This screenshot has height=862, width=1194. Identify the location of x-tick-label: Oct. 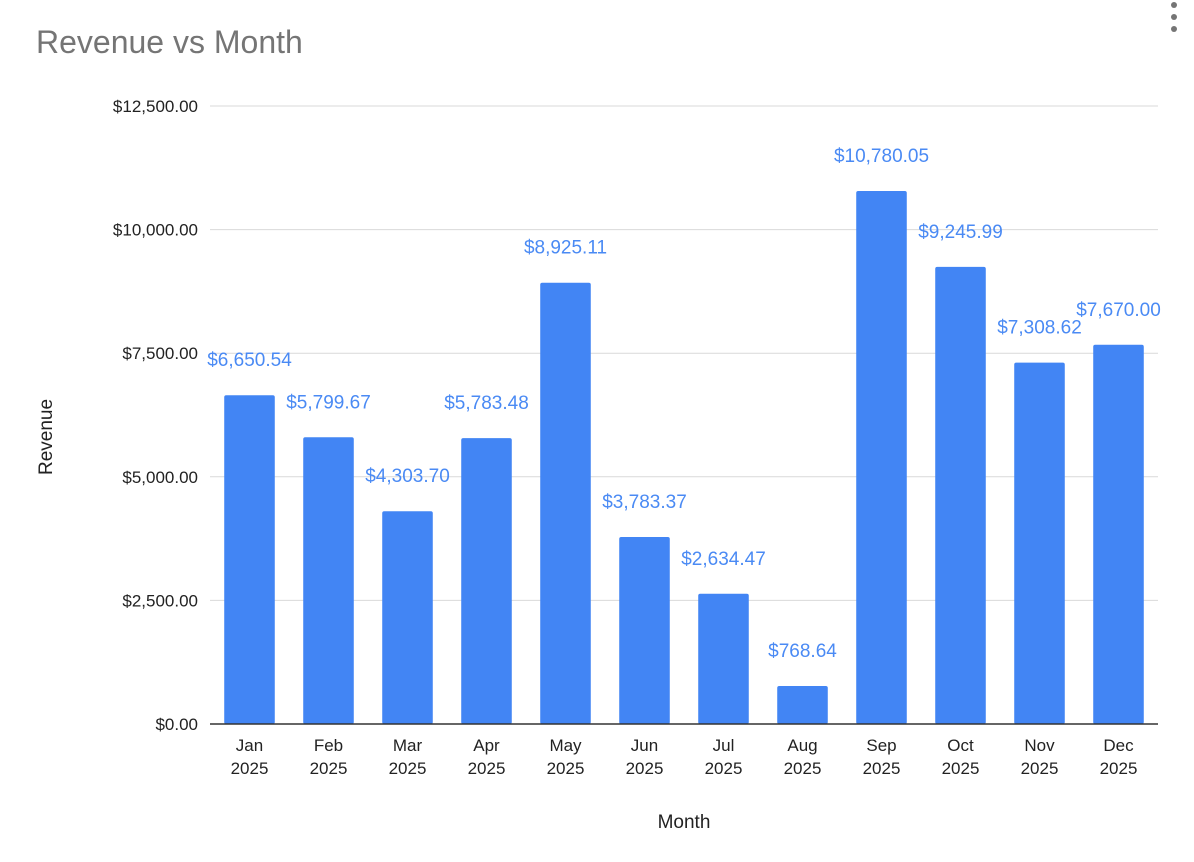
(960, 745).